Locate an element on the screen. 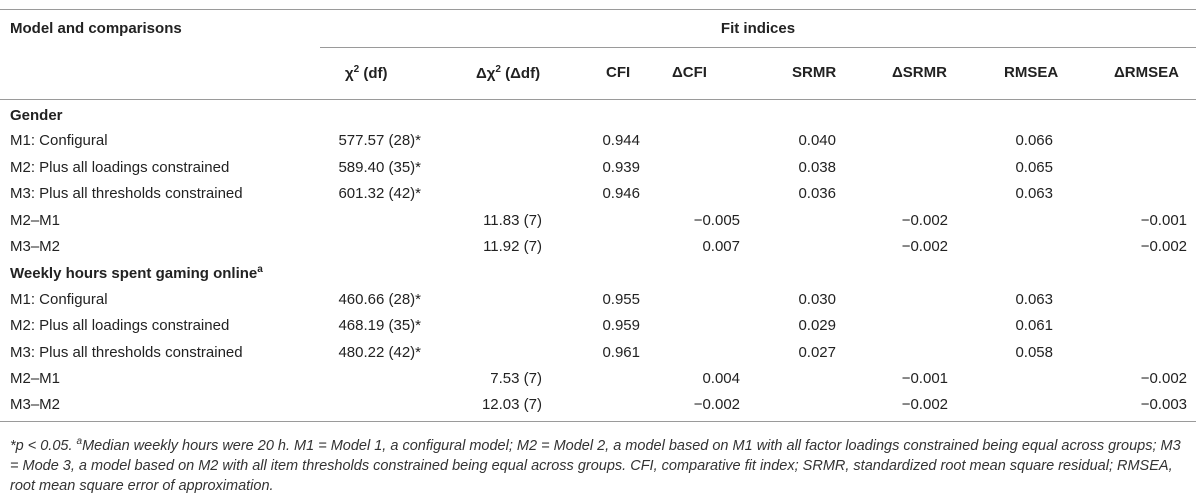  section-header-row: Weekly hours spent gaming onlinea is located at coordinates (600, 273).